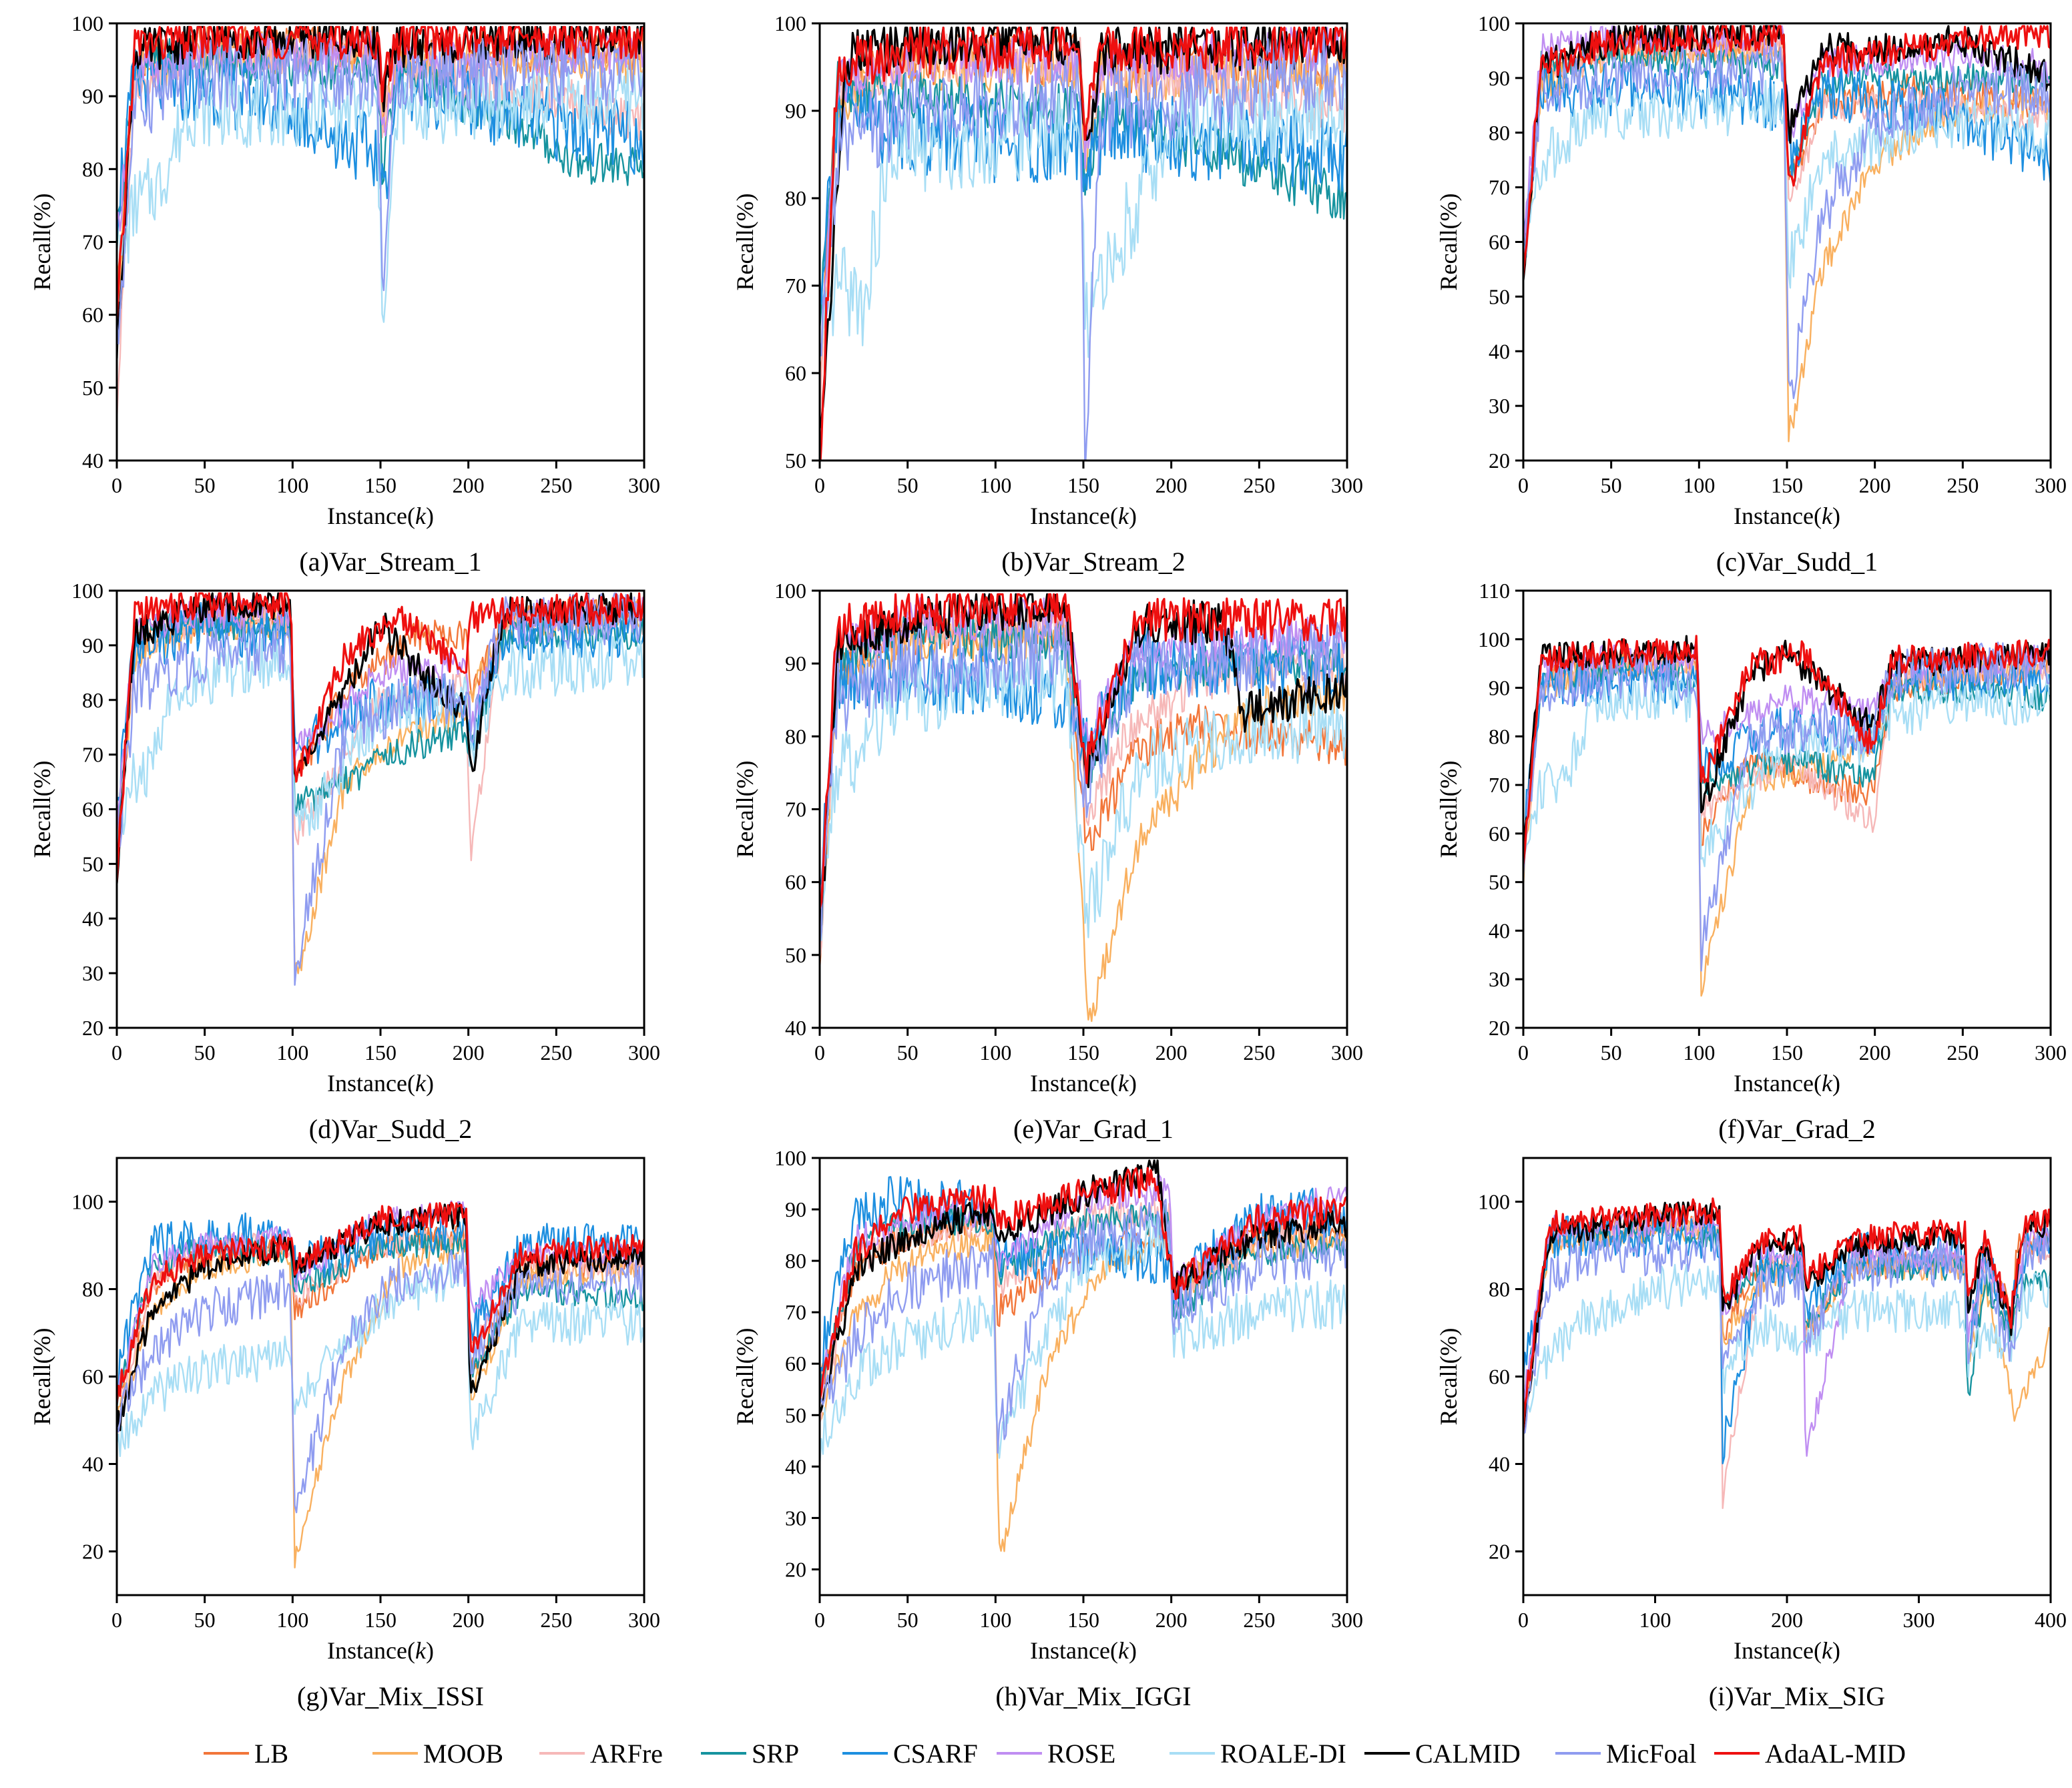 The width and height of the screenshot is (2072, 1788). What do you see at coordinates (775, 1754) in the screenshot?
I see `legend-label: SRP` at bounding box center [775, 1754].